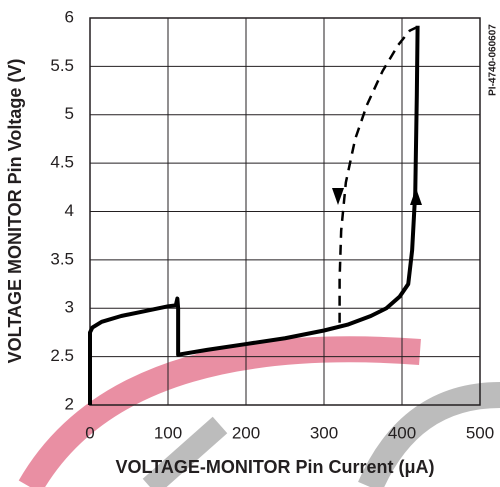 The height and width of the screenshot is (487, 500). Describe the element at coordinates (416, 196) in the screenshot. I see `arrow-up` at that location.